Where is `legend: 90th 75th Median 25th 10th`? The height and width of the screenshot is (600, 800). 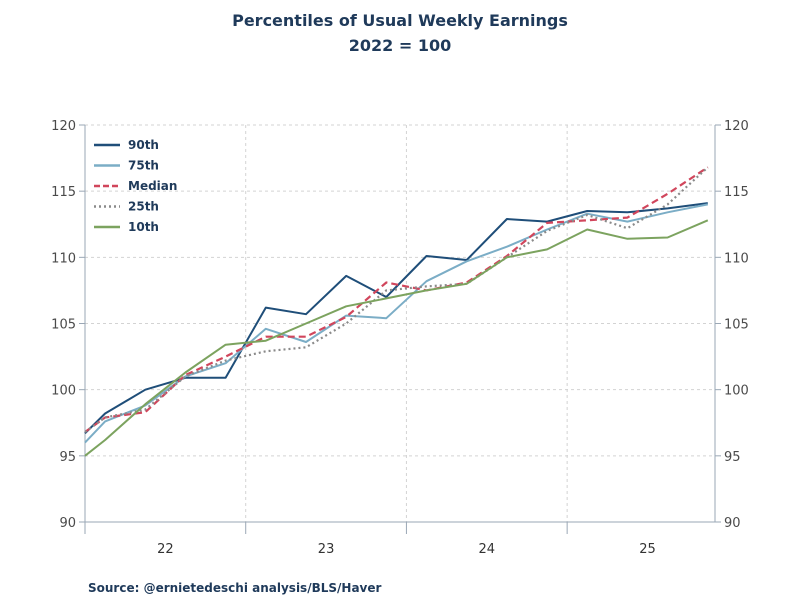
legend: 90th 75th Median 25th 10th is located at coordinates (135, 186).